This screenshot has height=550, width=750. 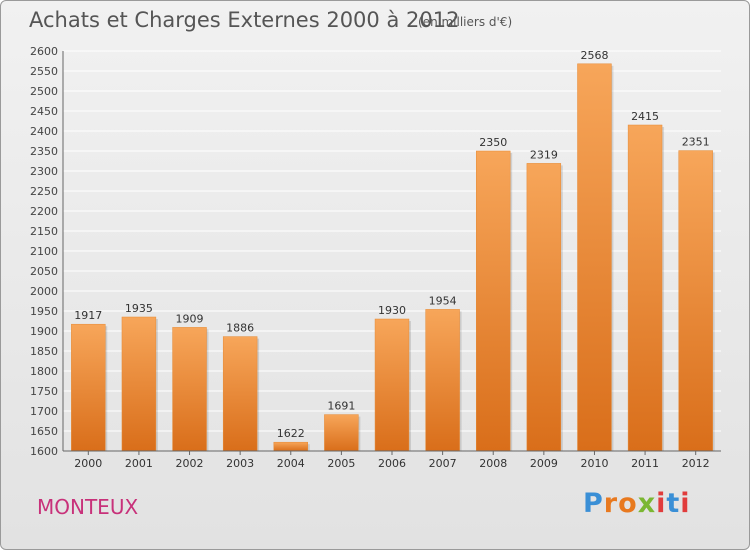 What do you see at coordinates (44, 131) in the screenshot?
I see `y-tick-label: 2400` at bounding box center [44, 131].